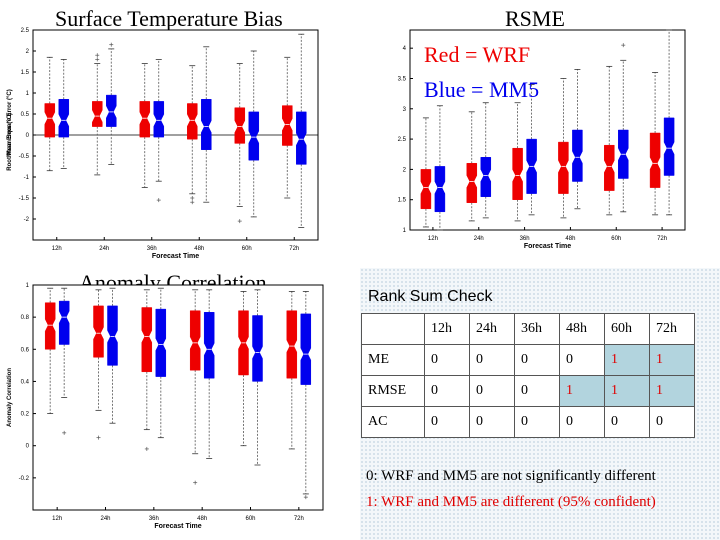 Image resolution: width=720 pixels, height=540 pixels. I want to click on y-tick-label: 0.8, so click(25, 318).